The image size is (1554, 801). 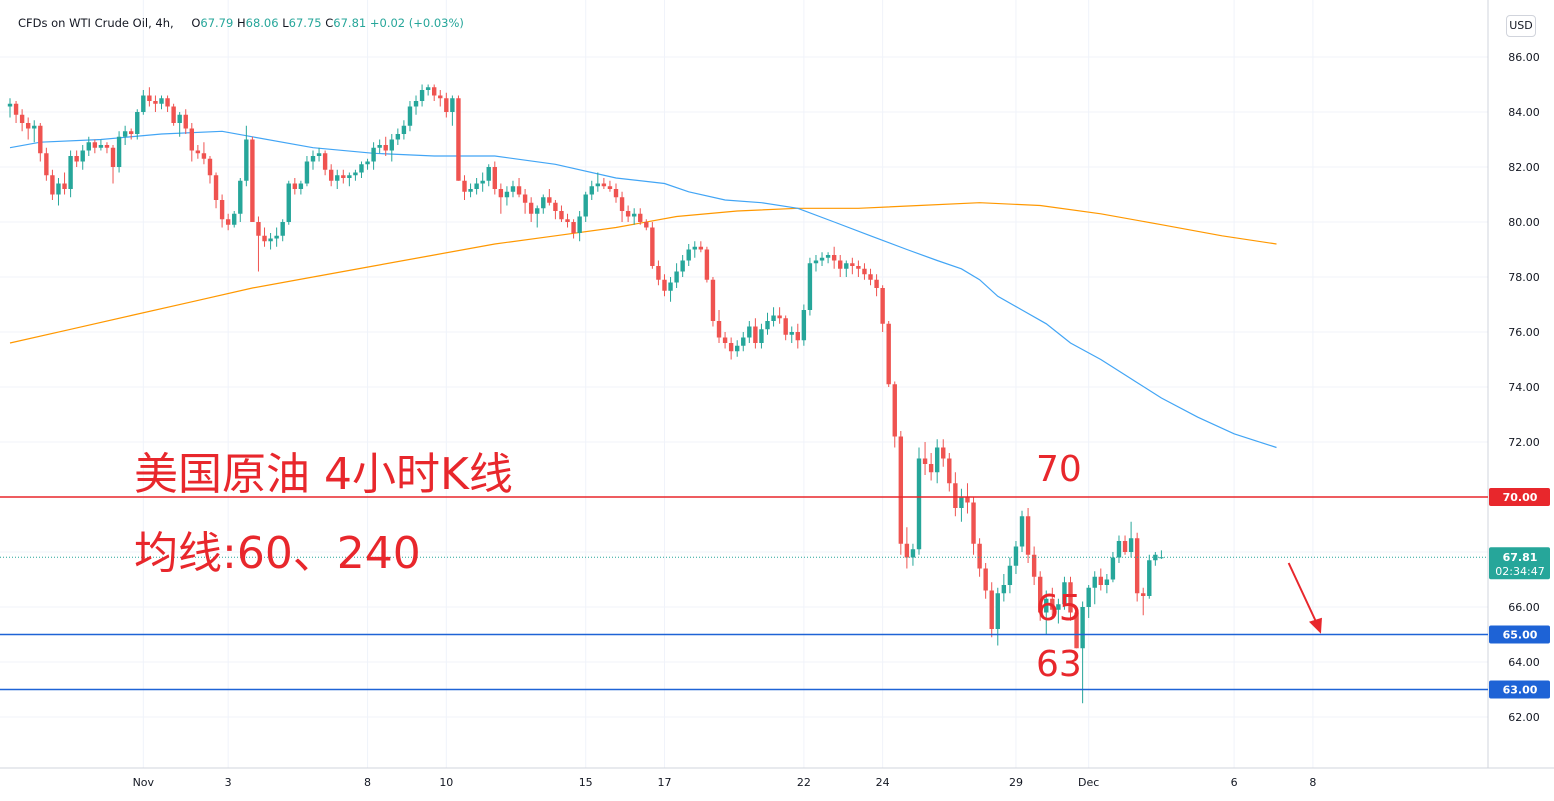 What do you see at coordinates (277, 553) in the screenshot?
I see `annotation-subtitle: 均线:60、240` at bounding box center [277, 553].